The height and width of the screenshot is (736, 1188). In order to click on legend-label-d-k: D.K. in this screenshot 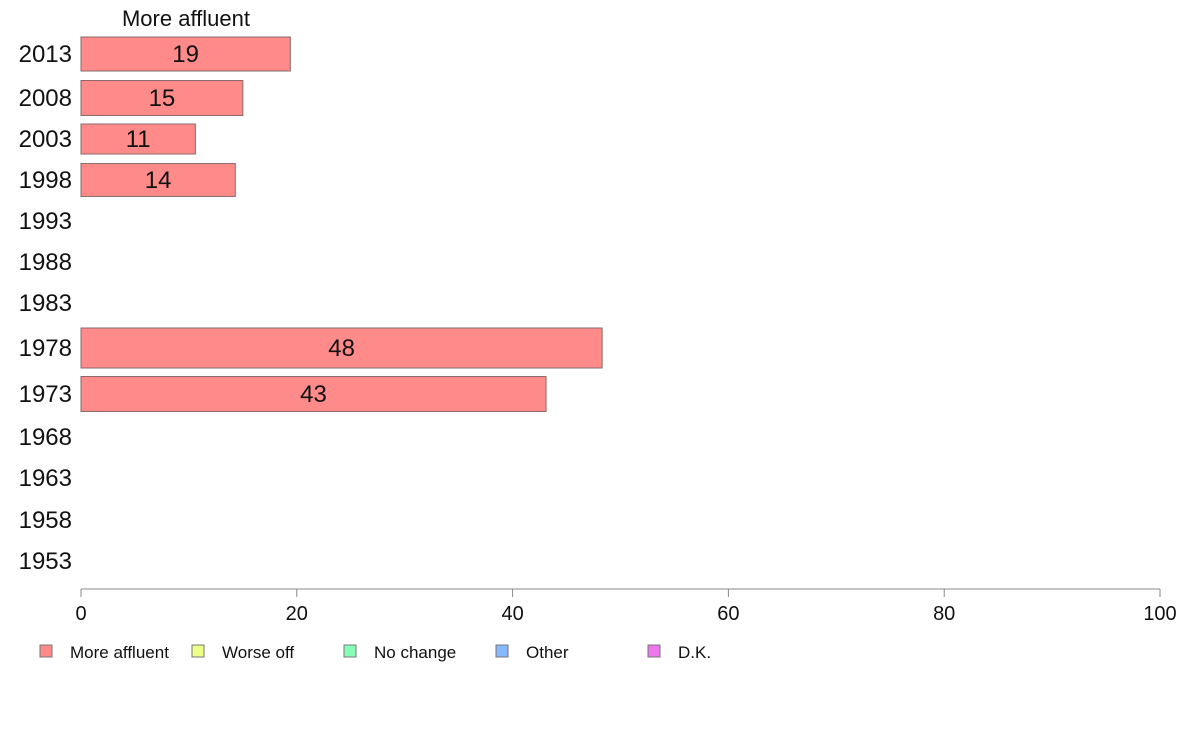, I will do `click(694, 652)`.